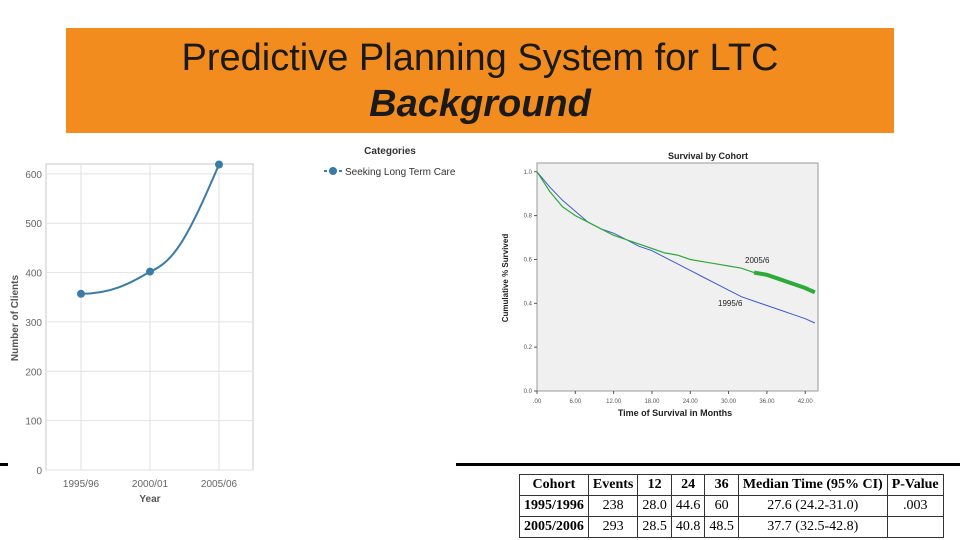  I want to click on divider-left, so click(4, 464).